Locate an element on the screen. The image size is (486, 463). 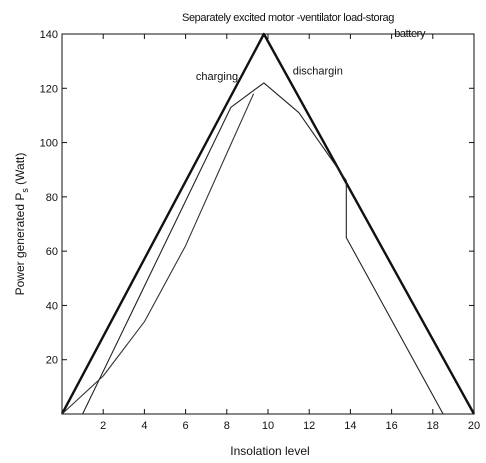
y-tick-label: 140 is located at coordinates (49, 35).